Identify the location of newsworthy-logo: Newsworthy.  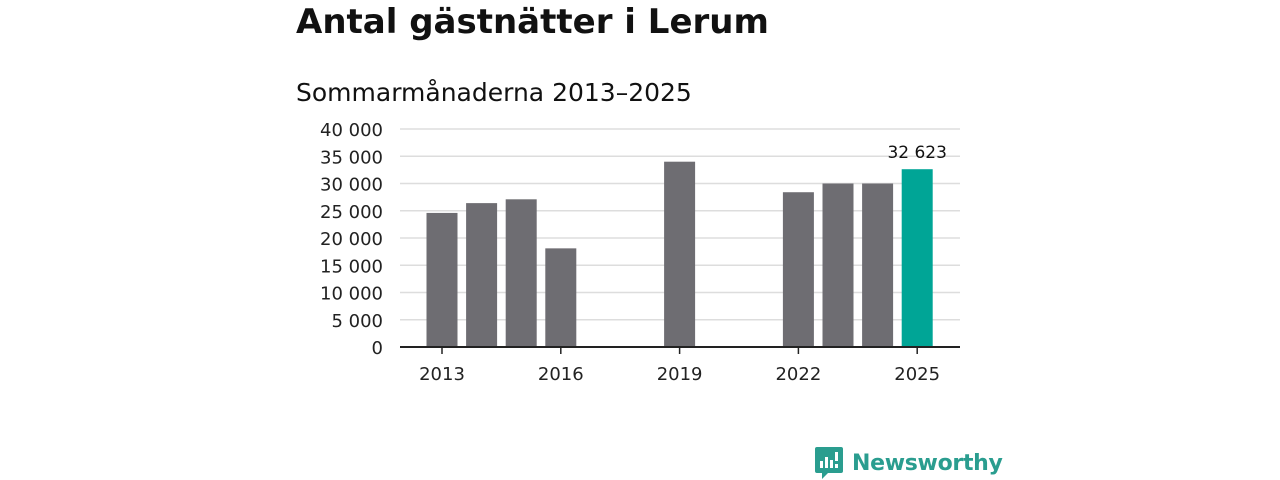
(908, 463).